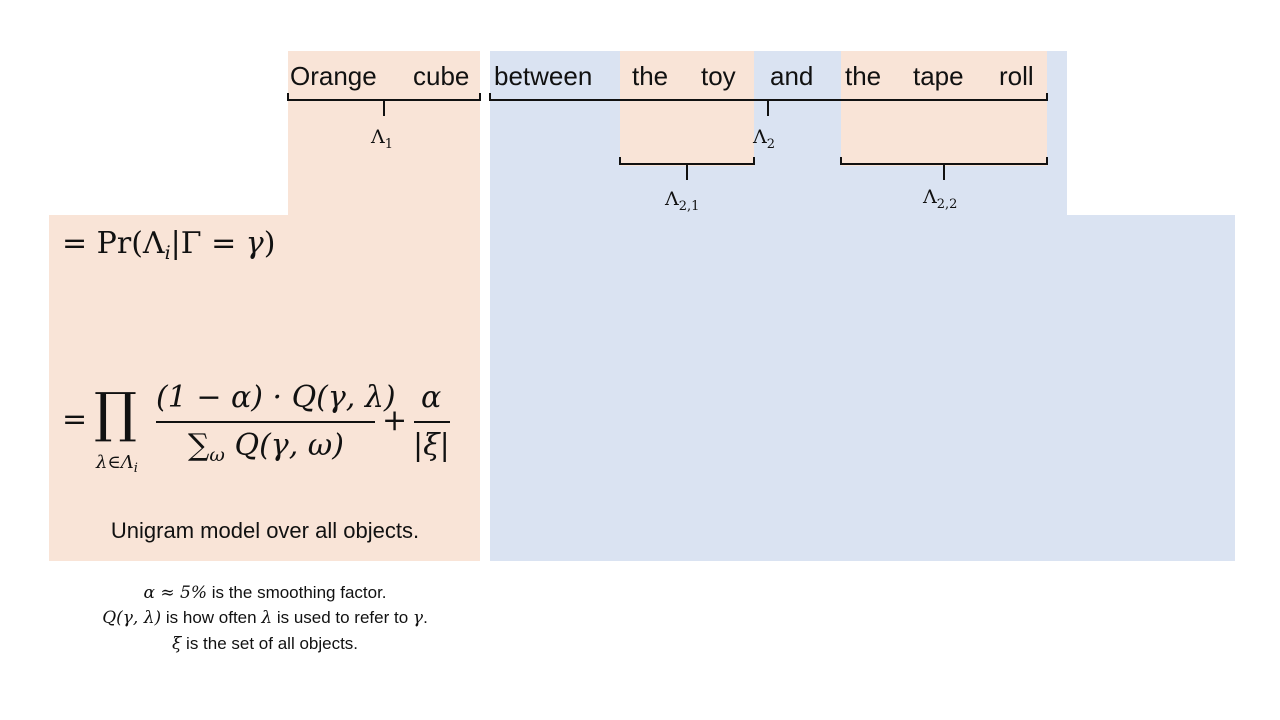  Describe the element at coordinates (940, 199) in the screenshot. I see `label-lambda-2-2: Λ2,2` at that location.